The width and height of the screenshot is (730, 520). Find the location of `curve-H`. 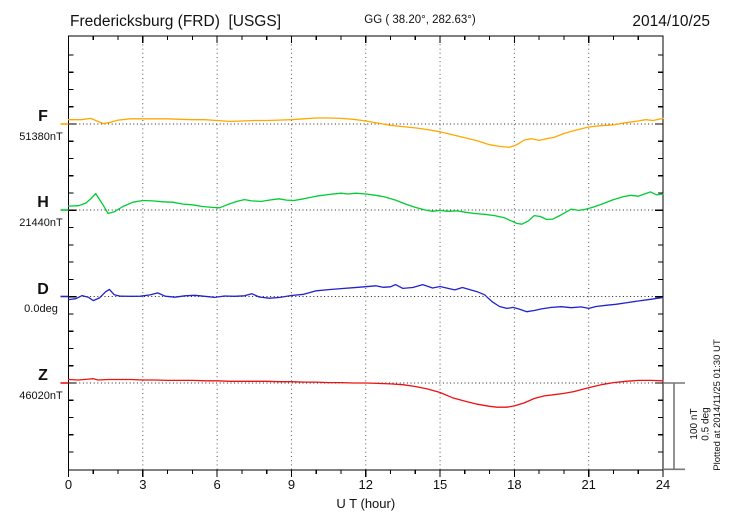

curve-H is located at coordinates (365, 208).